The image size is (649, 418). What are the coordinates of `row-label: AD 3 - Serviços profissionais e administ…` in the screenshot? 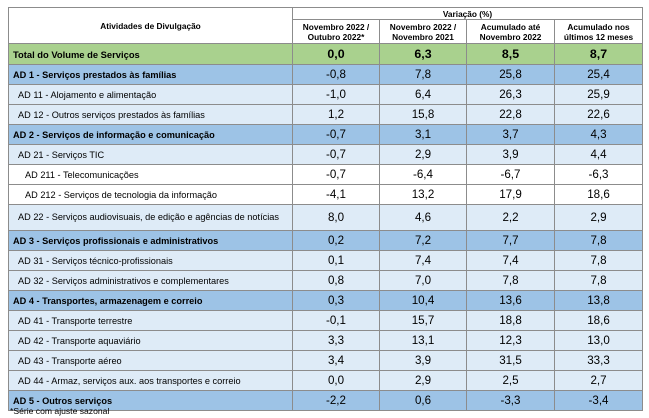 It's located at (150, 240).